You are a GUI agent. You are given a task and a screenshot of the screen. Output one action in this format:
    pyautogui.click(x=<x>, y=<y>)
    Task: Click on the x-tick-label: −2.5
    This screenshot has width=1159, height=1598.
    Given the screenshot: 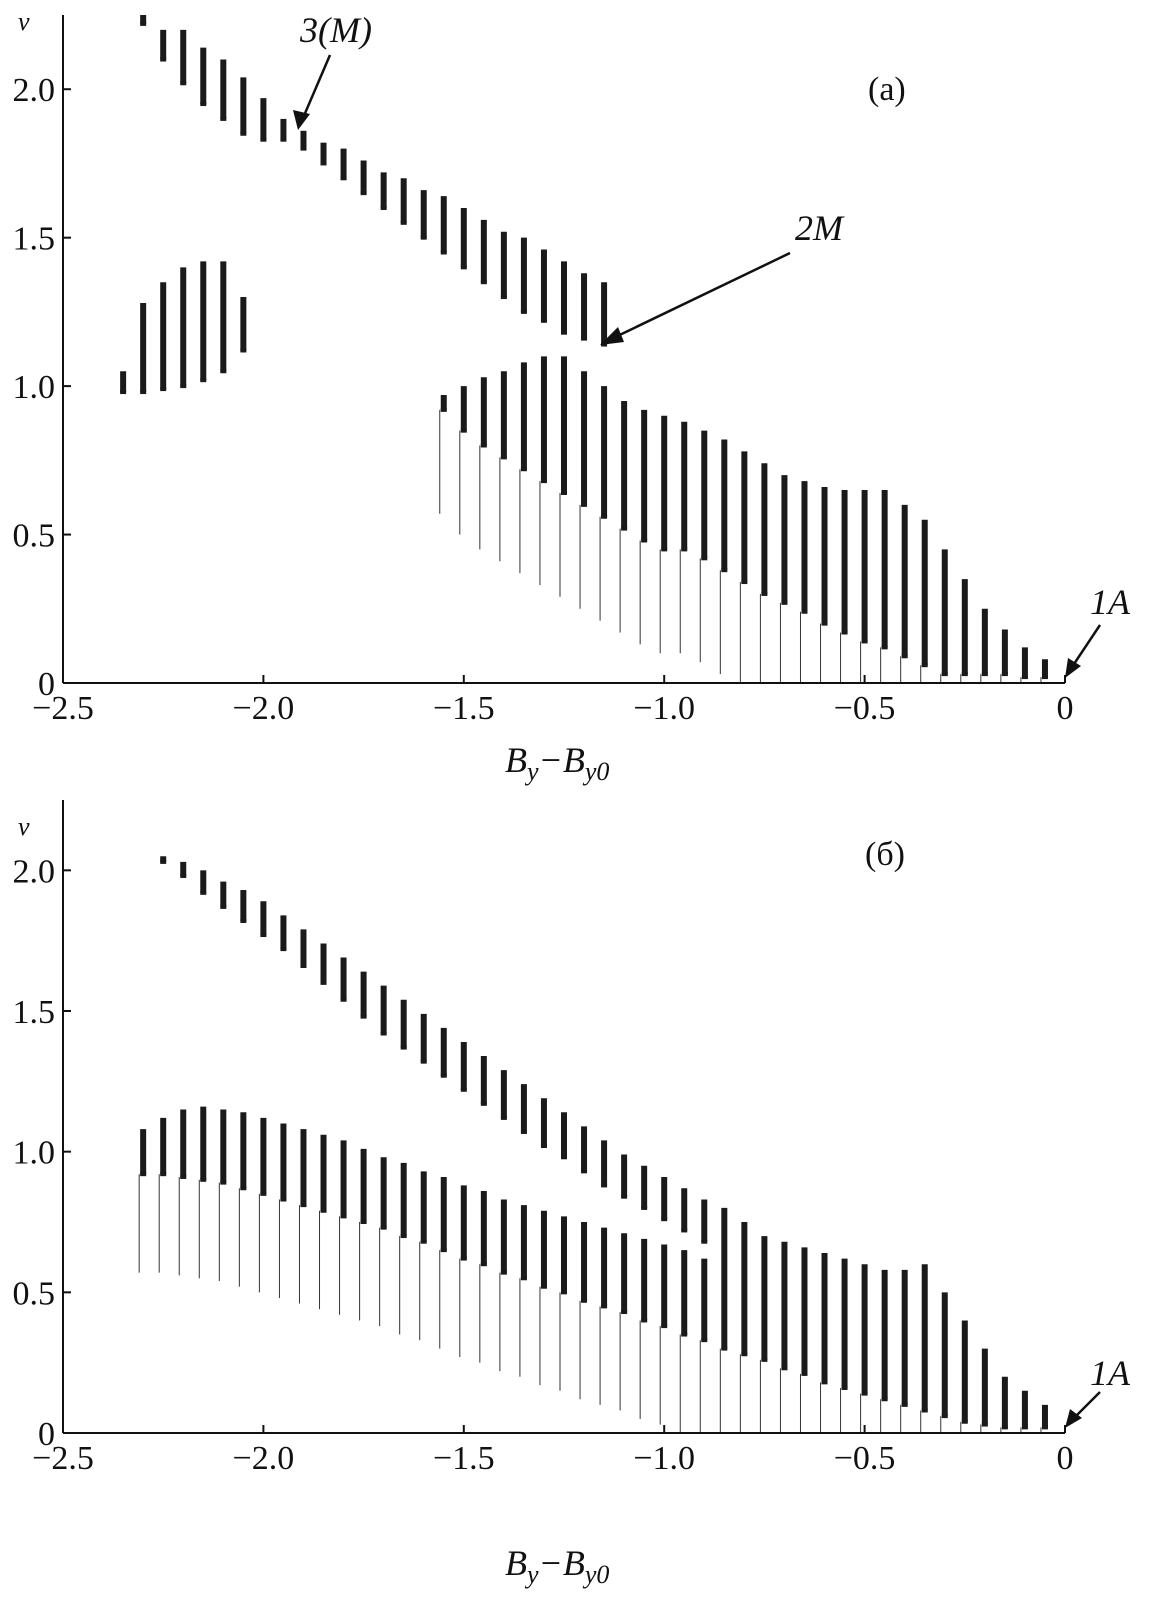 What is the action you would take?
    pyautogui.click(x=63, y=708)
    